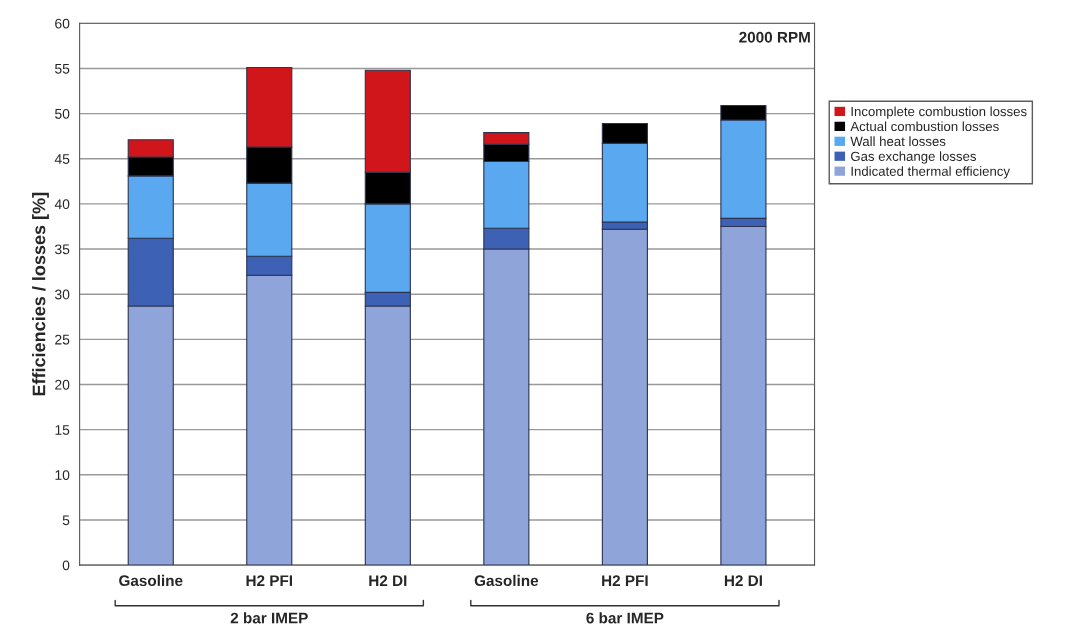 This screenshot has height=630, width=1076. I want to click on y-tick-label: 40, so click(62, 204).